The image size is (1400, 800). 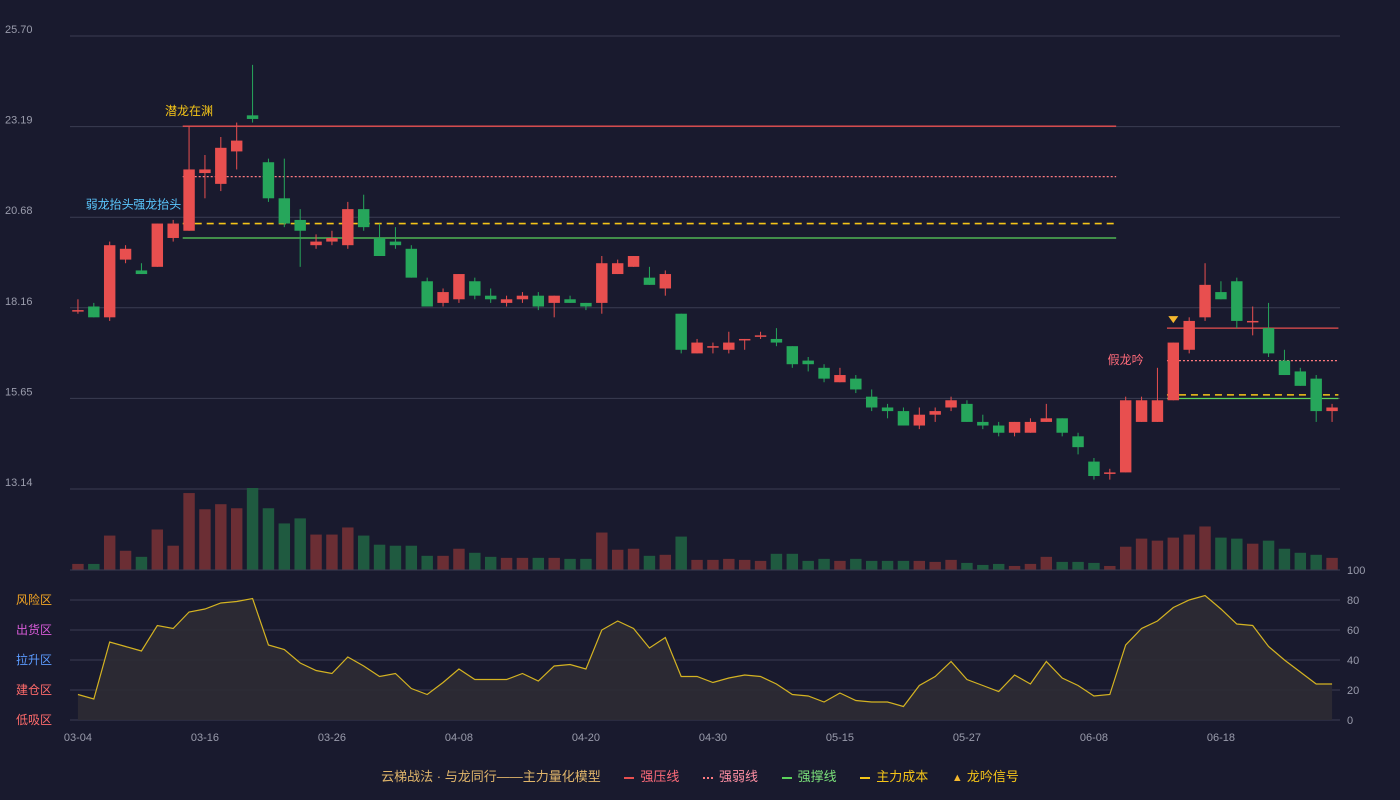 What do you see at coordinates (19, 121) in the screenshot?
I see `price-tick-label: 23.19` at bounding box center [19, 121].